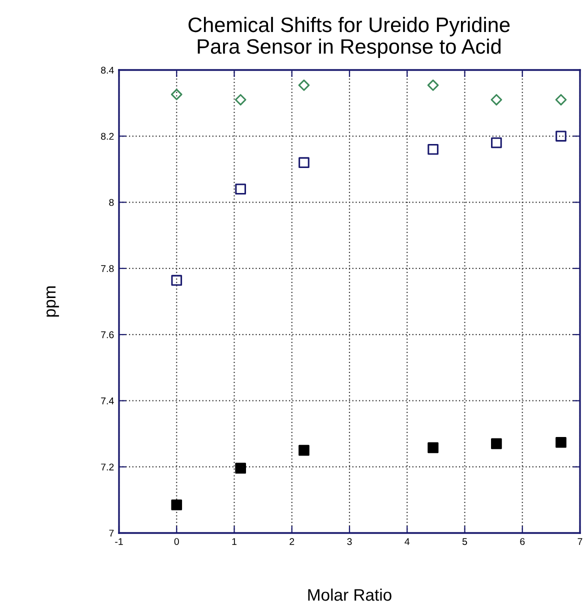  Describe the element at coordinates (176, 541) in the screenshot. I see `x-tick-label: 0` at that location.